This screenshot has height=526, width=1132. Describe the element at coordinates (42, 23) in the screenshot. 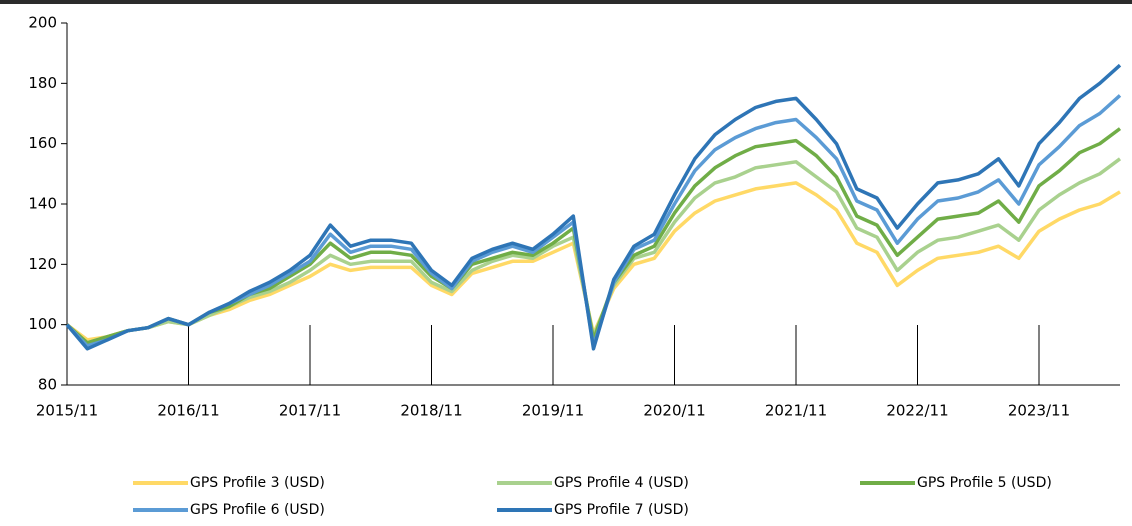

I see `y-tick-label: 200` at that location.